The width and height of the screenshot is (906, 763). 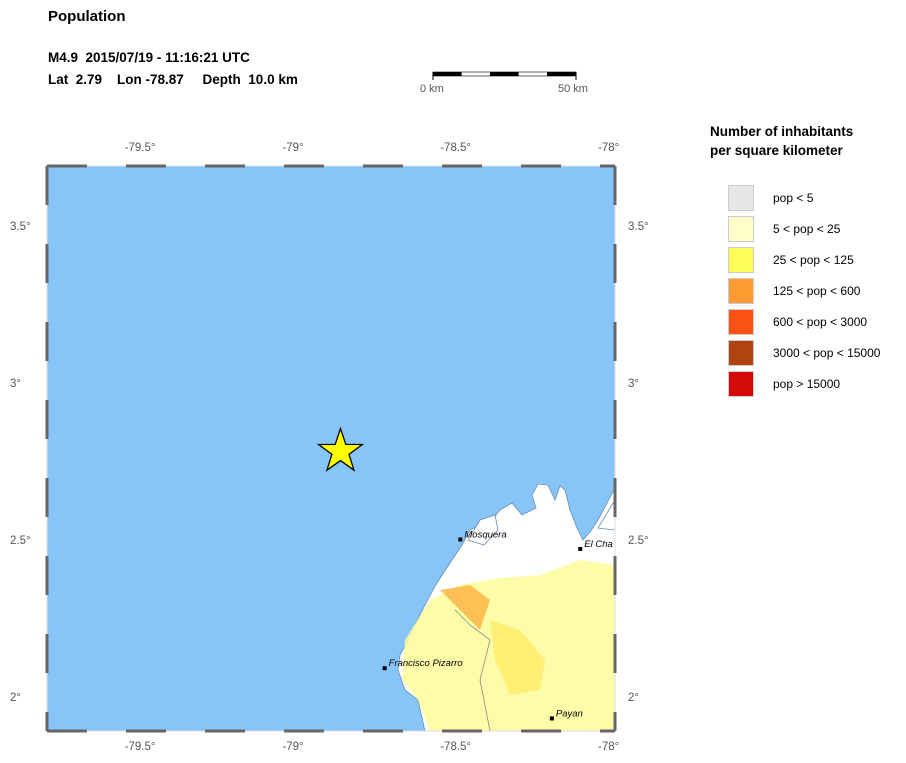 What do you see at coordinates (340, 449) in the screenshot?
I see `star-icon` at bounding box center [340, 449].